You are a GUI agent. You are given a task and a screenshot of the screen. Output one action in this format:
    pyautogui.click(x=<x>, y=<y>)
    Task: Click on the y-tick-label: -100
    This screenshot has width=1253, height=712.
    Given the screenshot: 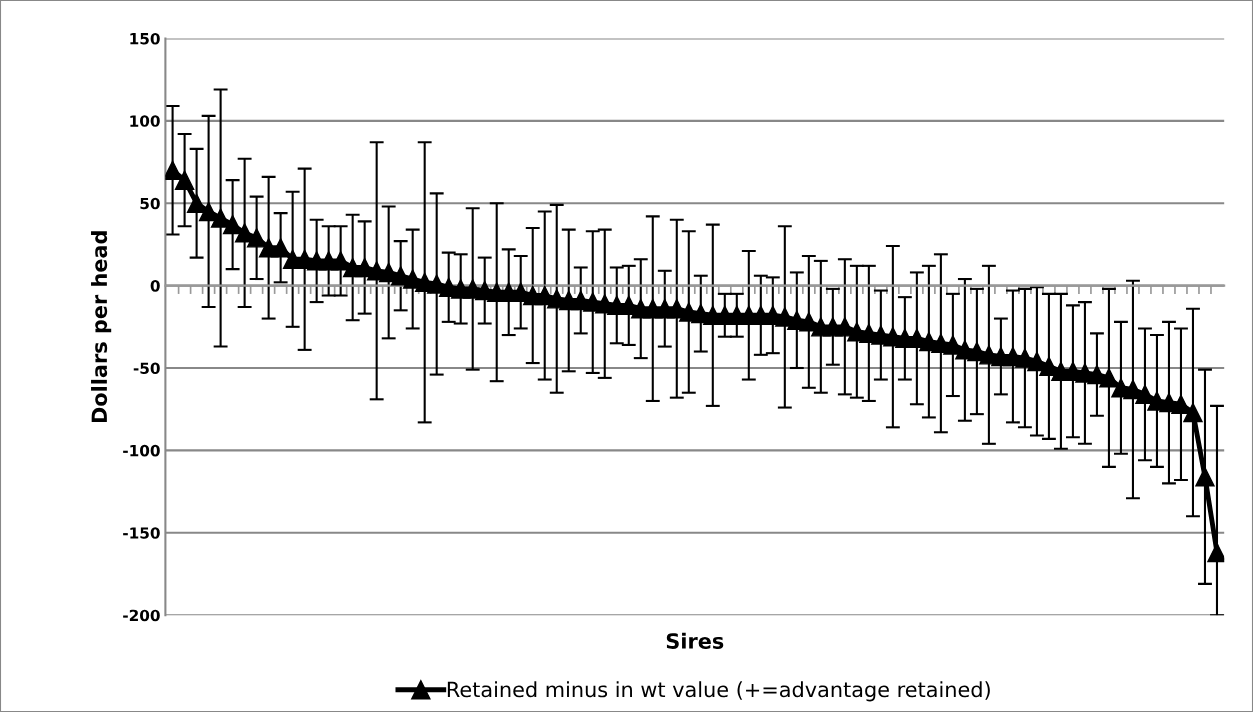 What is the action you would take?
    pyautogui.click(x=141, y=450)
    